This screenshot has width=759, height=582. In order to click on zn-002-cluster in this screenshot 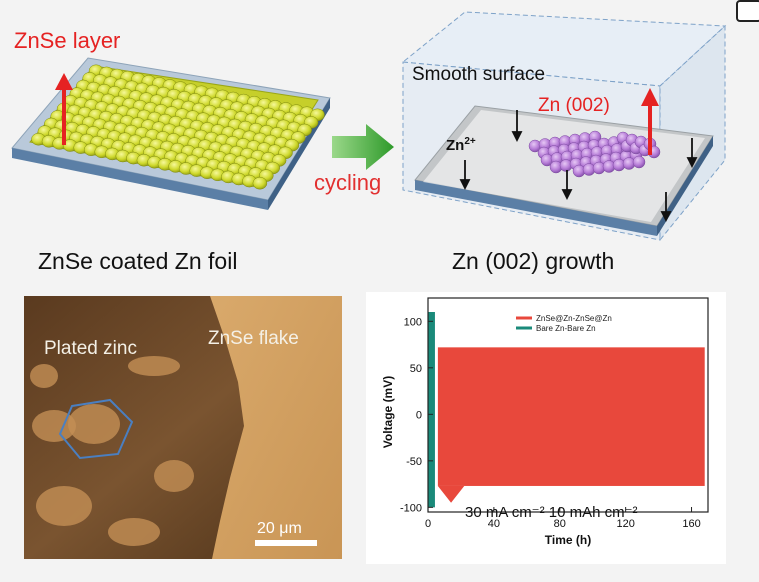, I will do `click(594, 154)`.